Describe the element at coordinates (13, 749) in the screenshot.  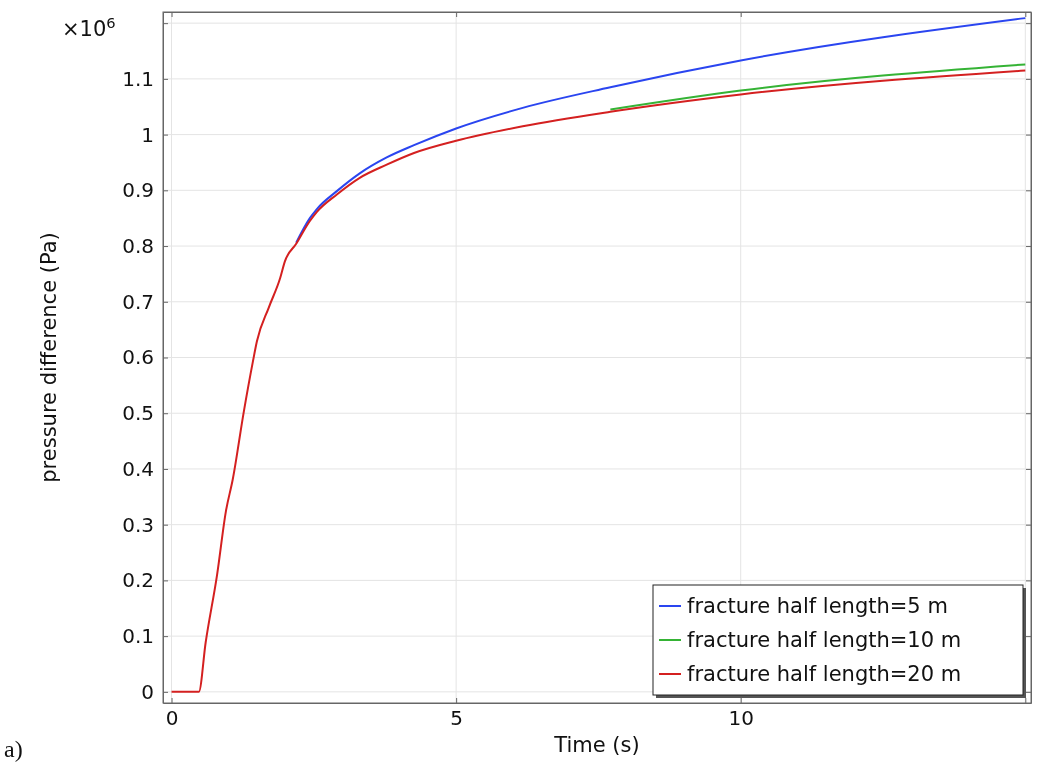
I see `text: a)` at that location.